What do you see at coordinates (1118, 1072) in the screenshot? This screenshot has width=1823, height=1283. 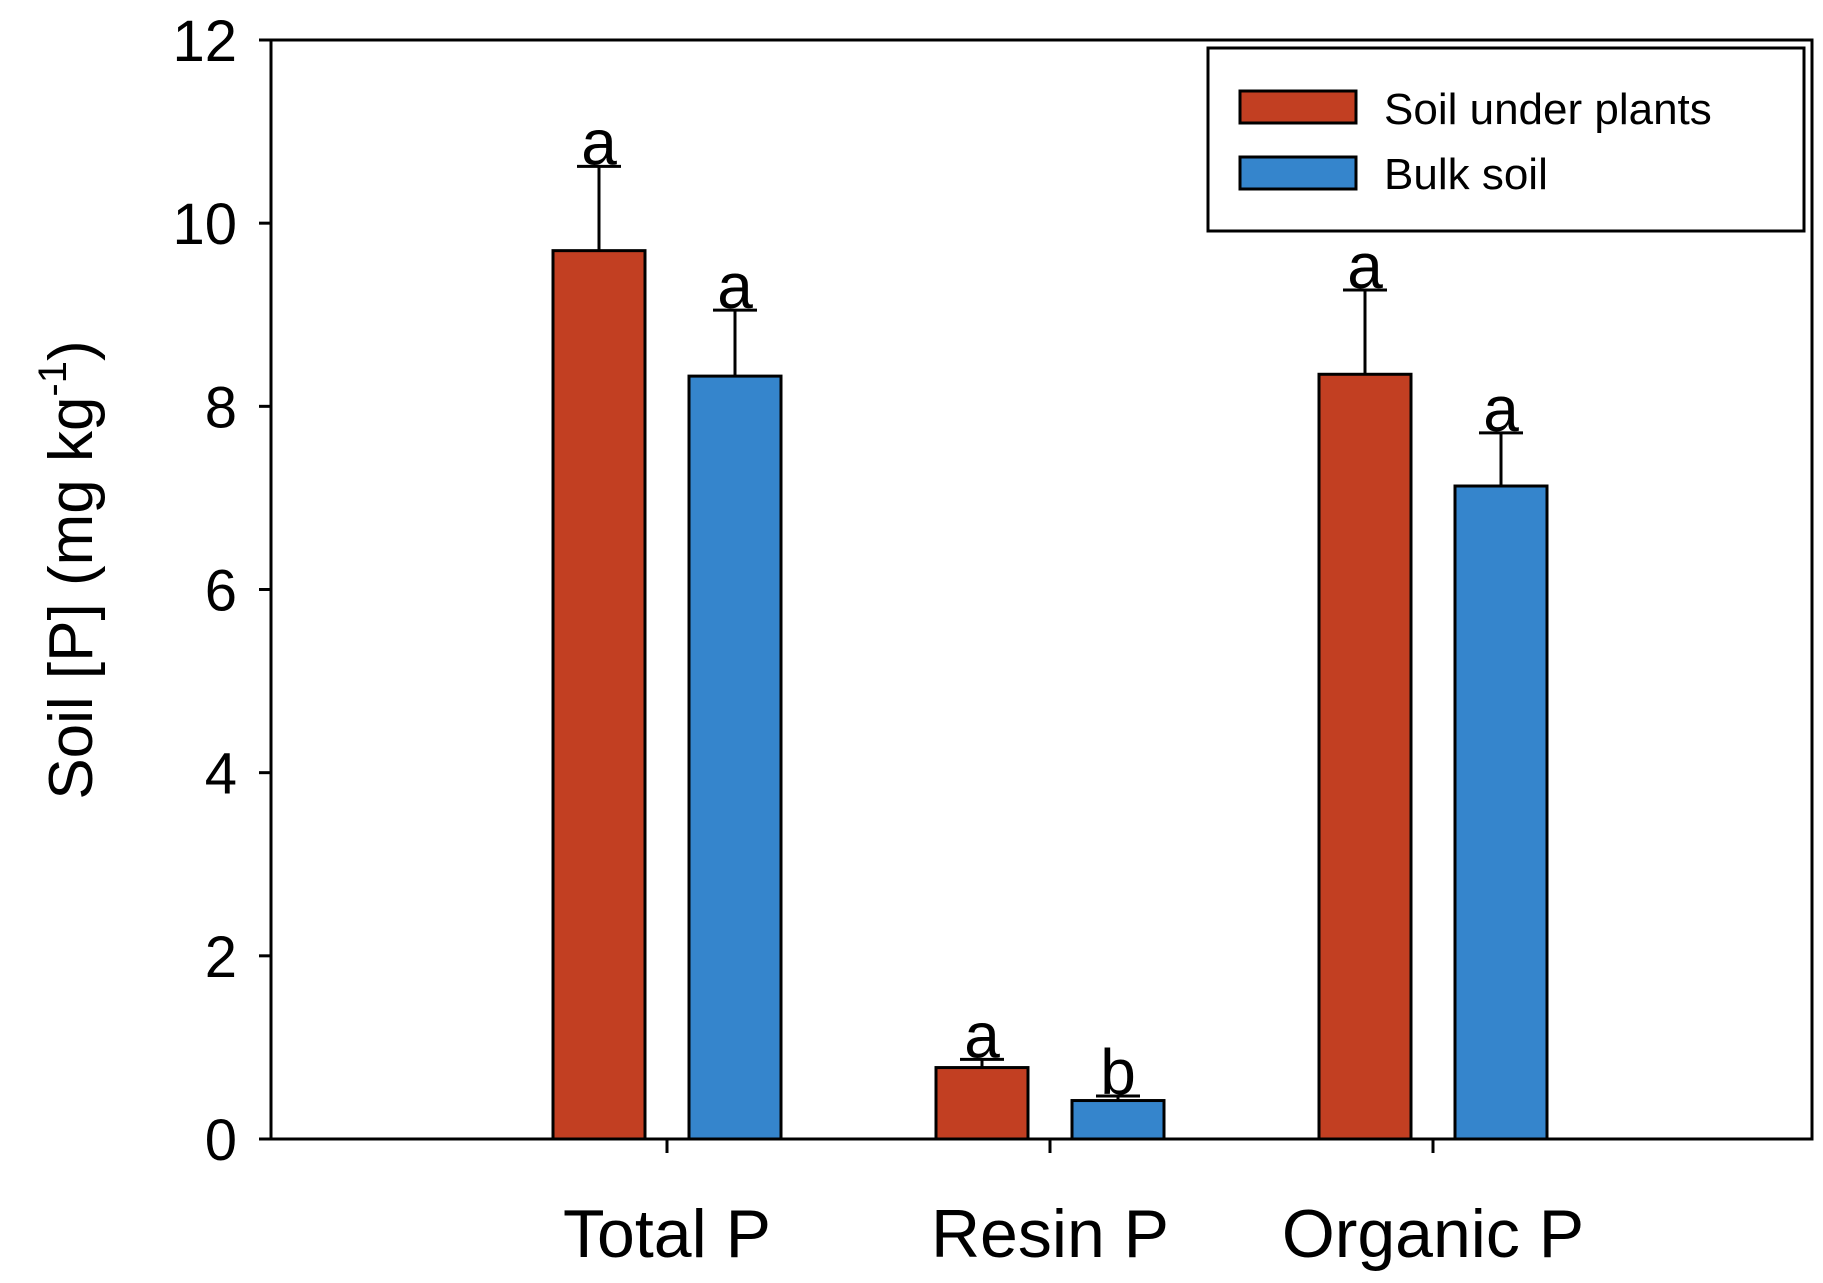 I see `significance-letter-bulk-soil-resin-p: b` at bounding box center [1118, 1072].